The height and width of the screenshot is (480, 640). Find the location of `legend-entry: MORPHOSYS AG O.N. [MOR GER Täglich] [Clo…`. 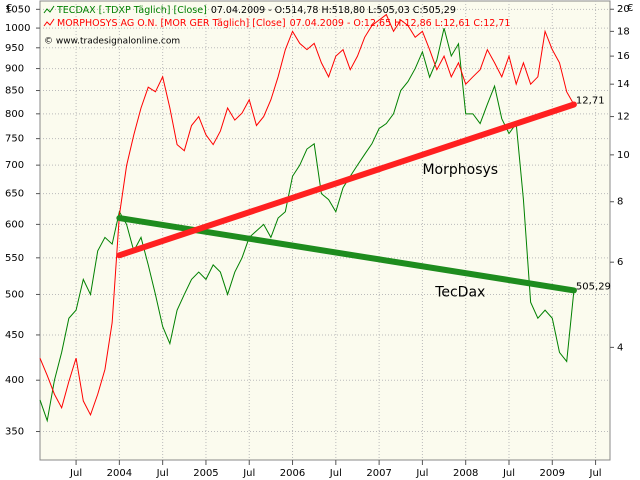

legend-entry: MORPHOSYS AG O.N. [MOR GER Täglich] [Clo… is located at coordinates (283, 23).